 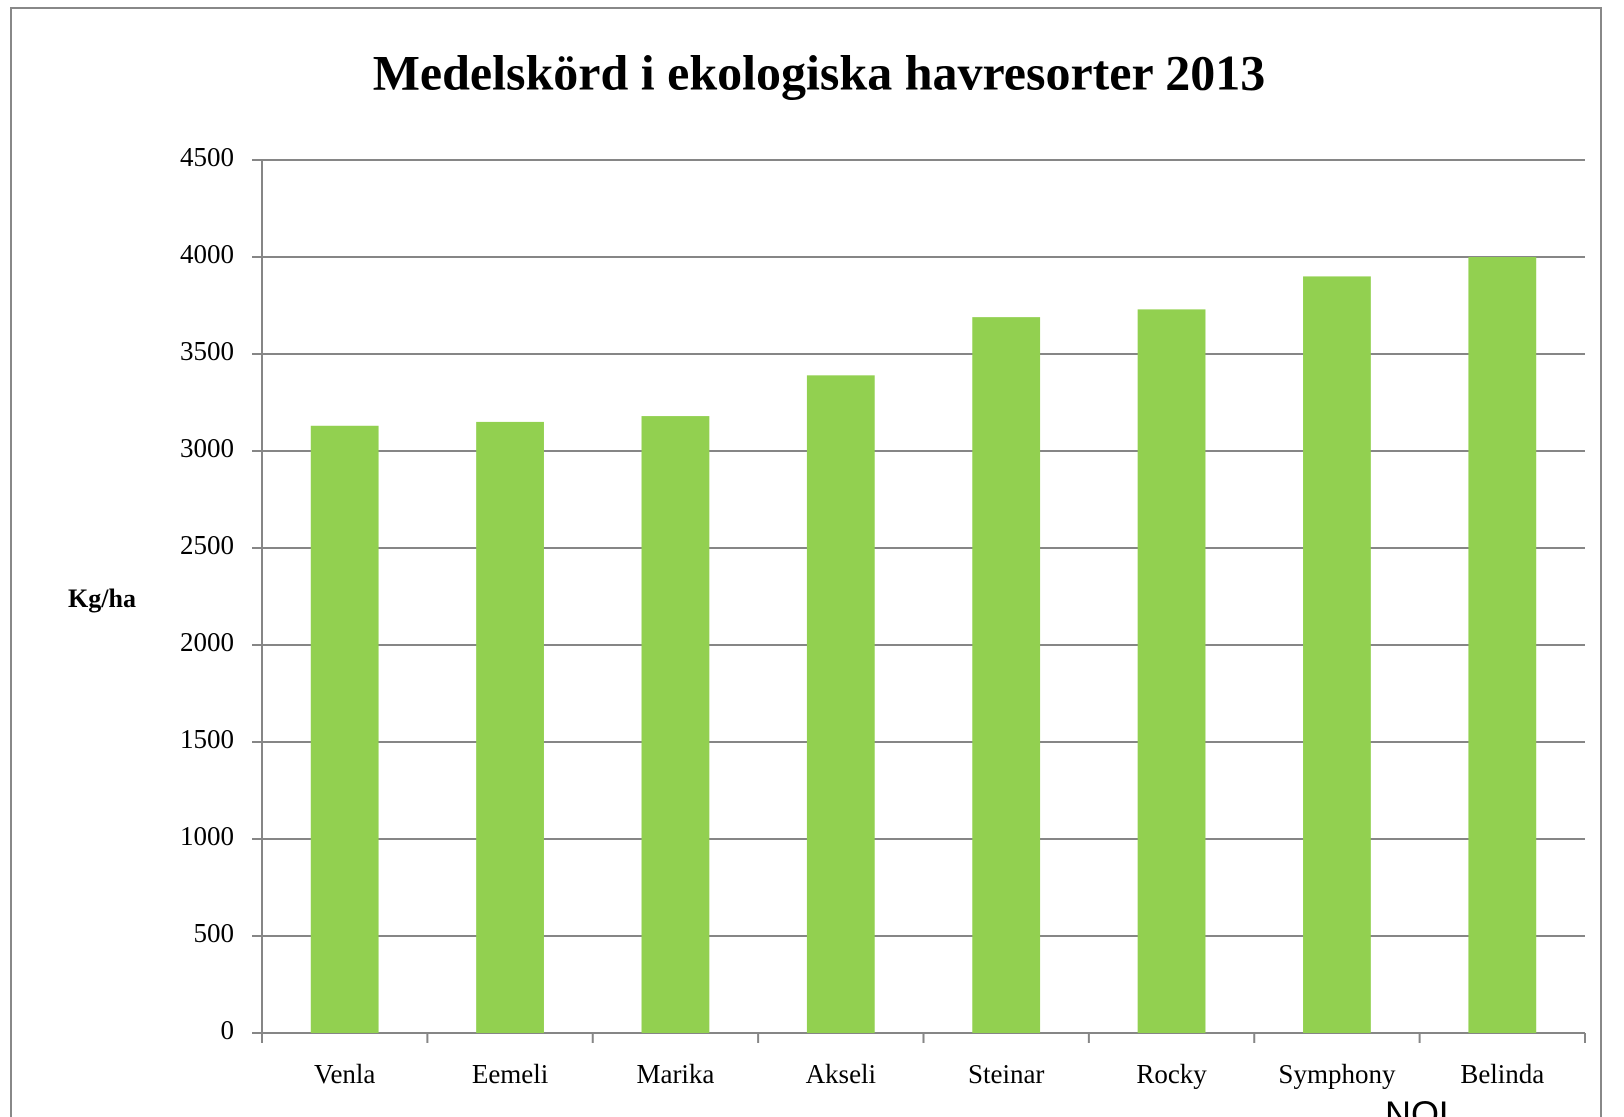 What do you see at coordinates (228, 1030) in the screenshot?
I see `y-tick-label: 0` at bounding box center [228, 1030].